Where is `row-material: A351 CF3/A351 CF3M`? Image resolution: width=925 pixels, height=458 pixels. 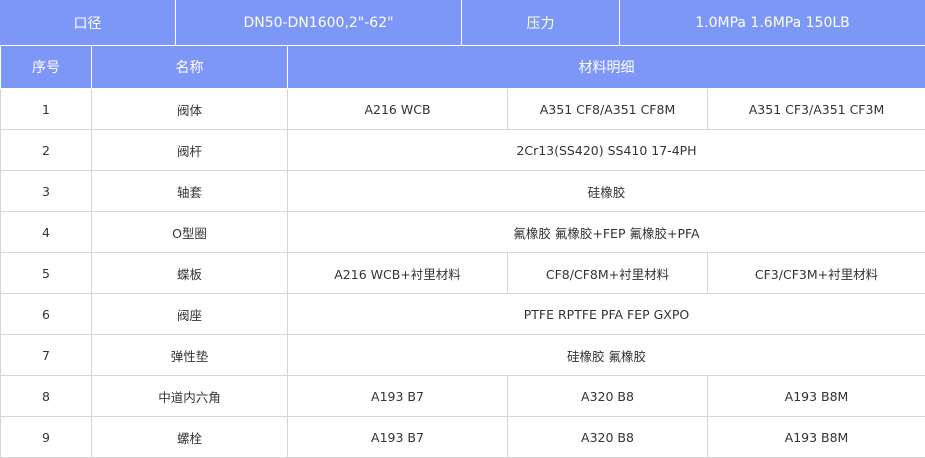 row-material: A351 CF3/A351 CF3M is located at coordinates (816, 109).